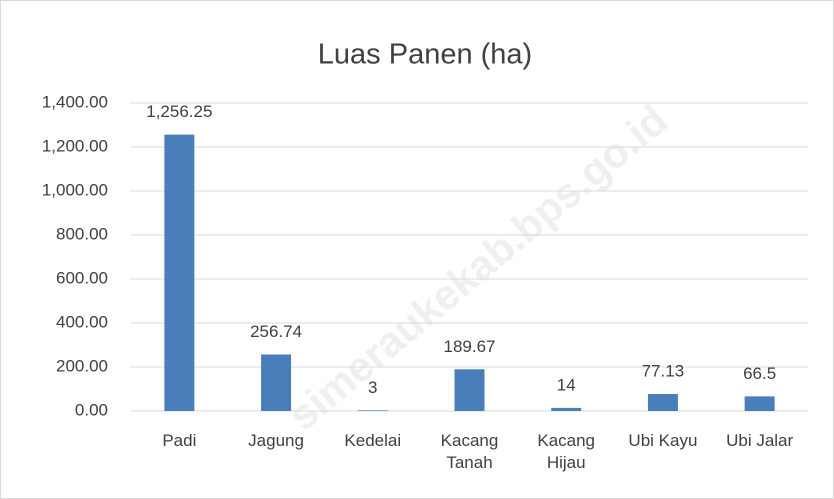 The height and width of the screenshot is (499, 834). I want to click on x-tick-label: Kacang Hijau, so click(566, 451).